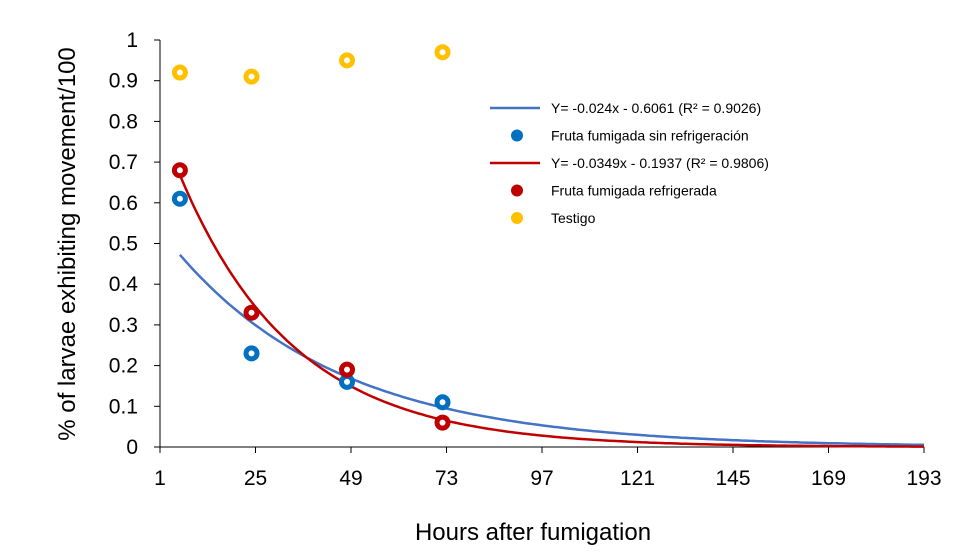 The height and width of the screenshot is (560, 977). Describe the element at coordinates (255, 478) in the screenshot. I see `x-tick-label: 25` at that location.